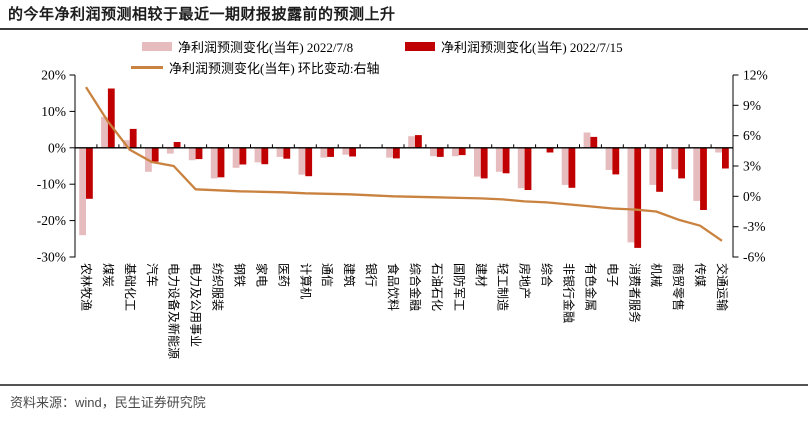 The image size is (808, 421). What do you see at coordinates (53, 111) in the screenshot?
I see `left-axis-tick-label: 10%` at bounding box center [53, 111].